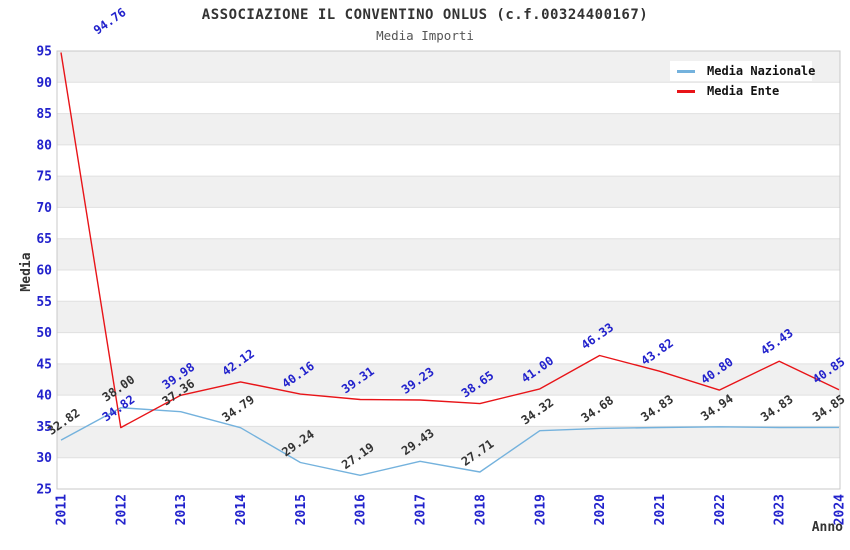 This screenshot has height=550, width=850. I want to click on x-tick-label: 2015, so click(301, 509).